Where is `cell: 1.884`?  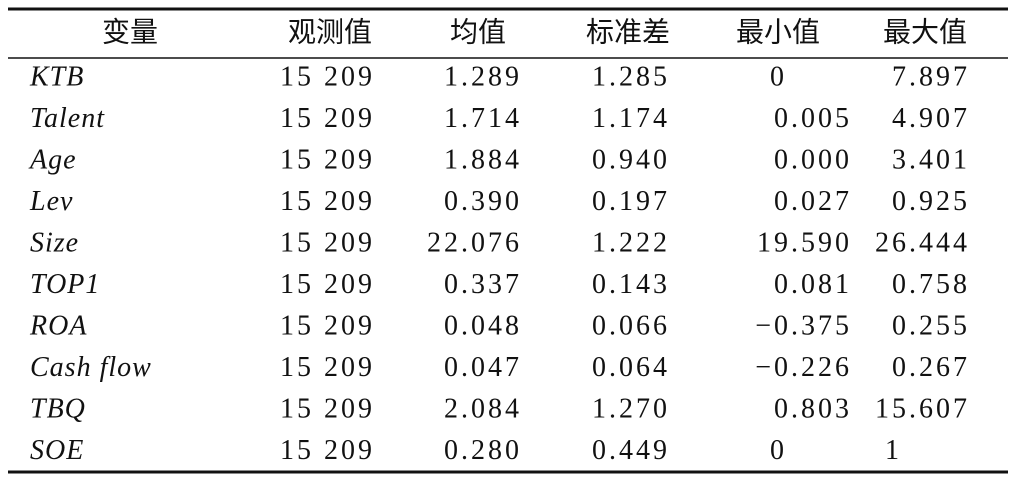
cell: 1.884 is located at coordinates (483, 159).